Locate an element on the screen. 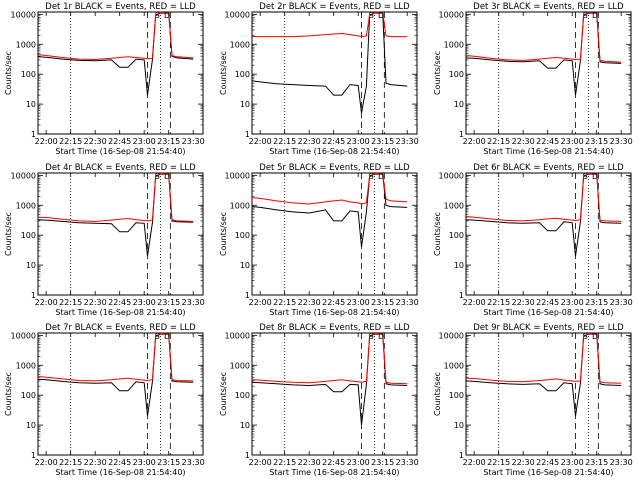 The height and width of the screenshot is (480, 640). panel-title: Det 7r BLACK = Events, RED = LLD is located at coordinates (120, 328).